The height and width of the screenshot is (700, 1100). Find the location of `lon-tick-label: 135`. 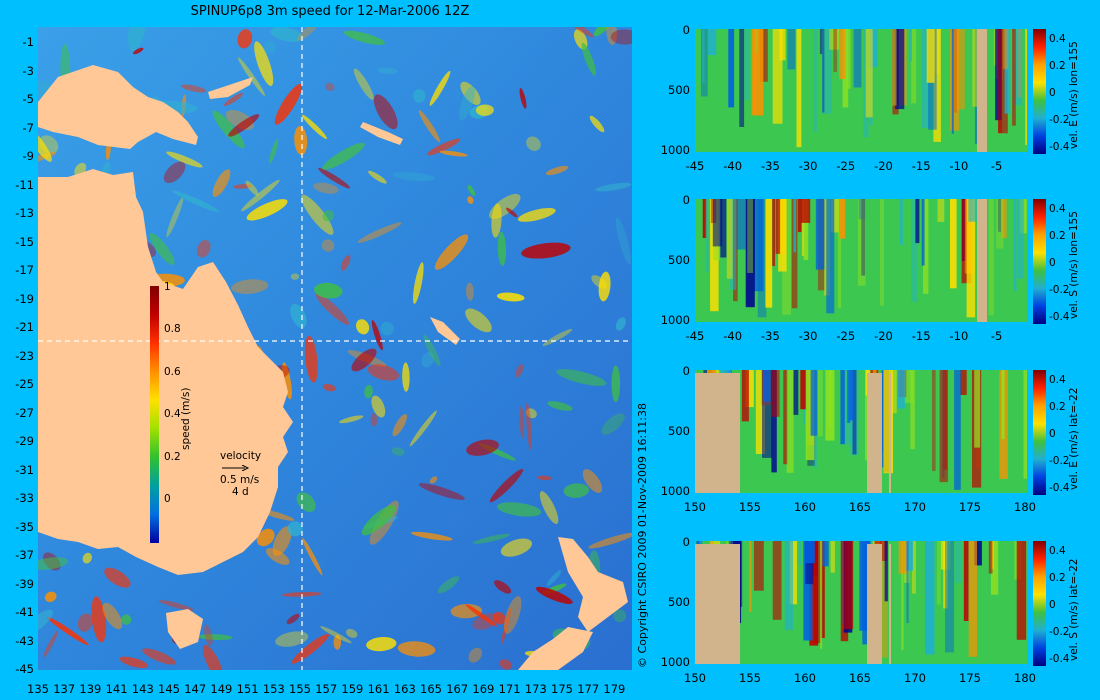

lon-tick-label: 135 is located at coordinates (38, 689).